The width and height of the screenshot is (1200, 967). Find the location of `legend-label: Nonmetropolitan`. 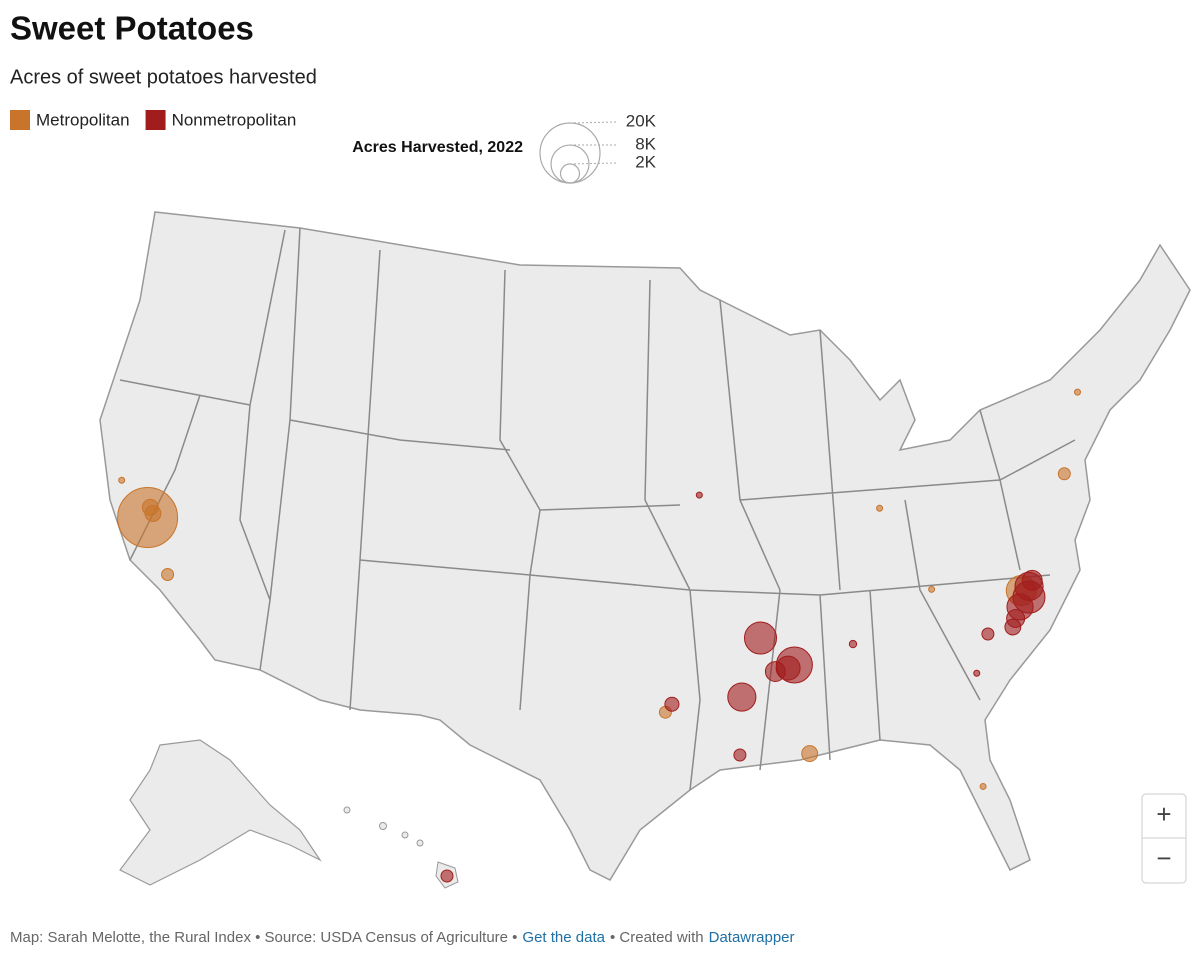

legend-label: Nonmetropolitan is located at coordinates (234, 119).